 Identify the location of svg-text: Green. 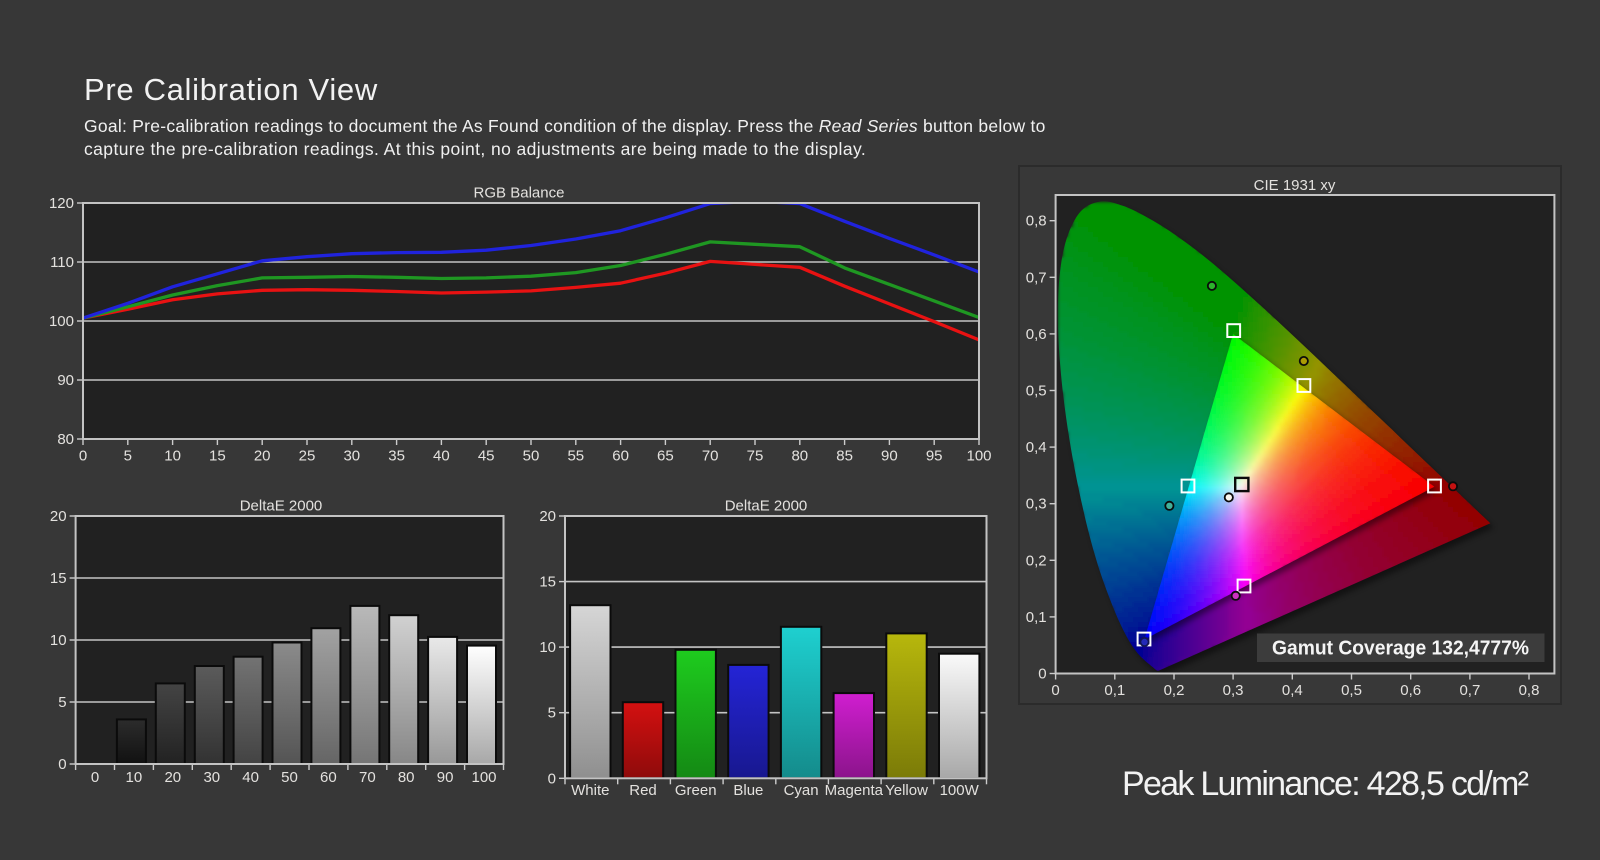
(696, 790).